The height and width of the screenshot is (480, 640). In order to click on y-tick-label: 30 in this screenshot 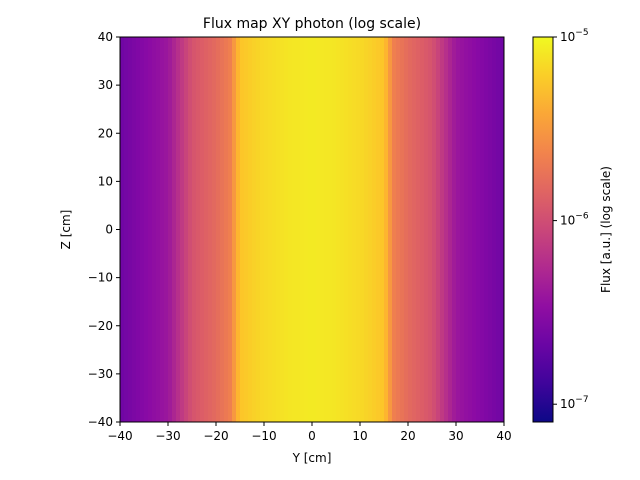, I will do `click(105, 85)`.